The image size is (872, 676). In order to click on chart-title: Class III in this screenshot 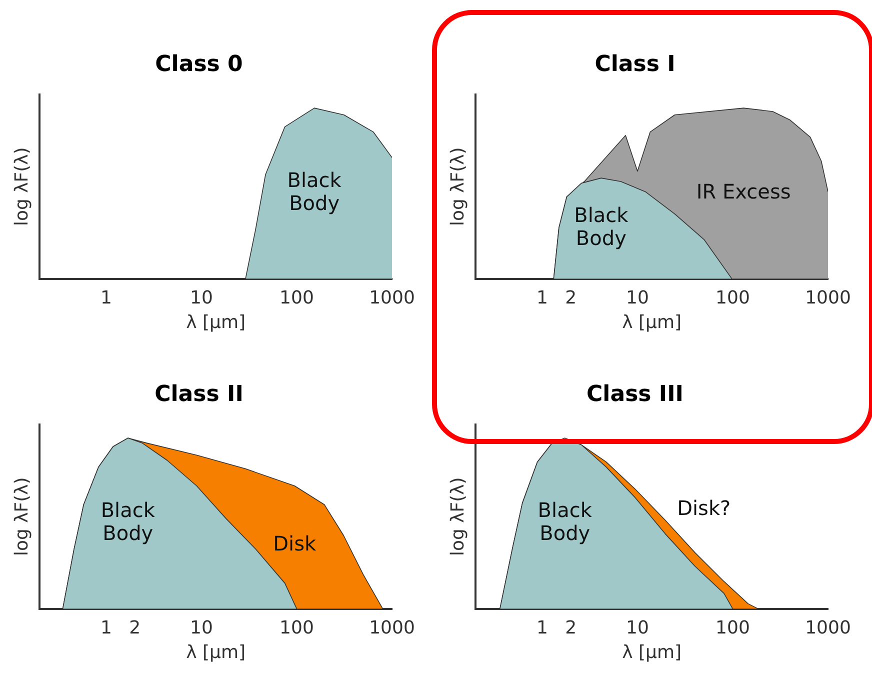, I will do `click(635, 394)`.